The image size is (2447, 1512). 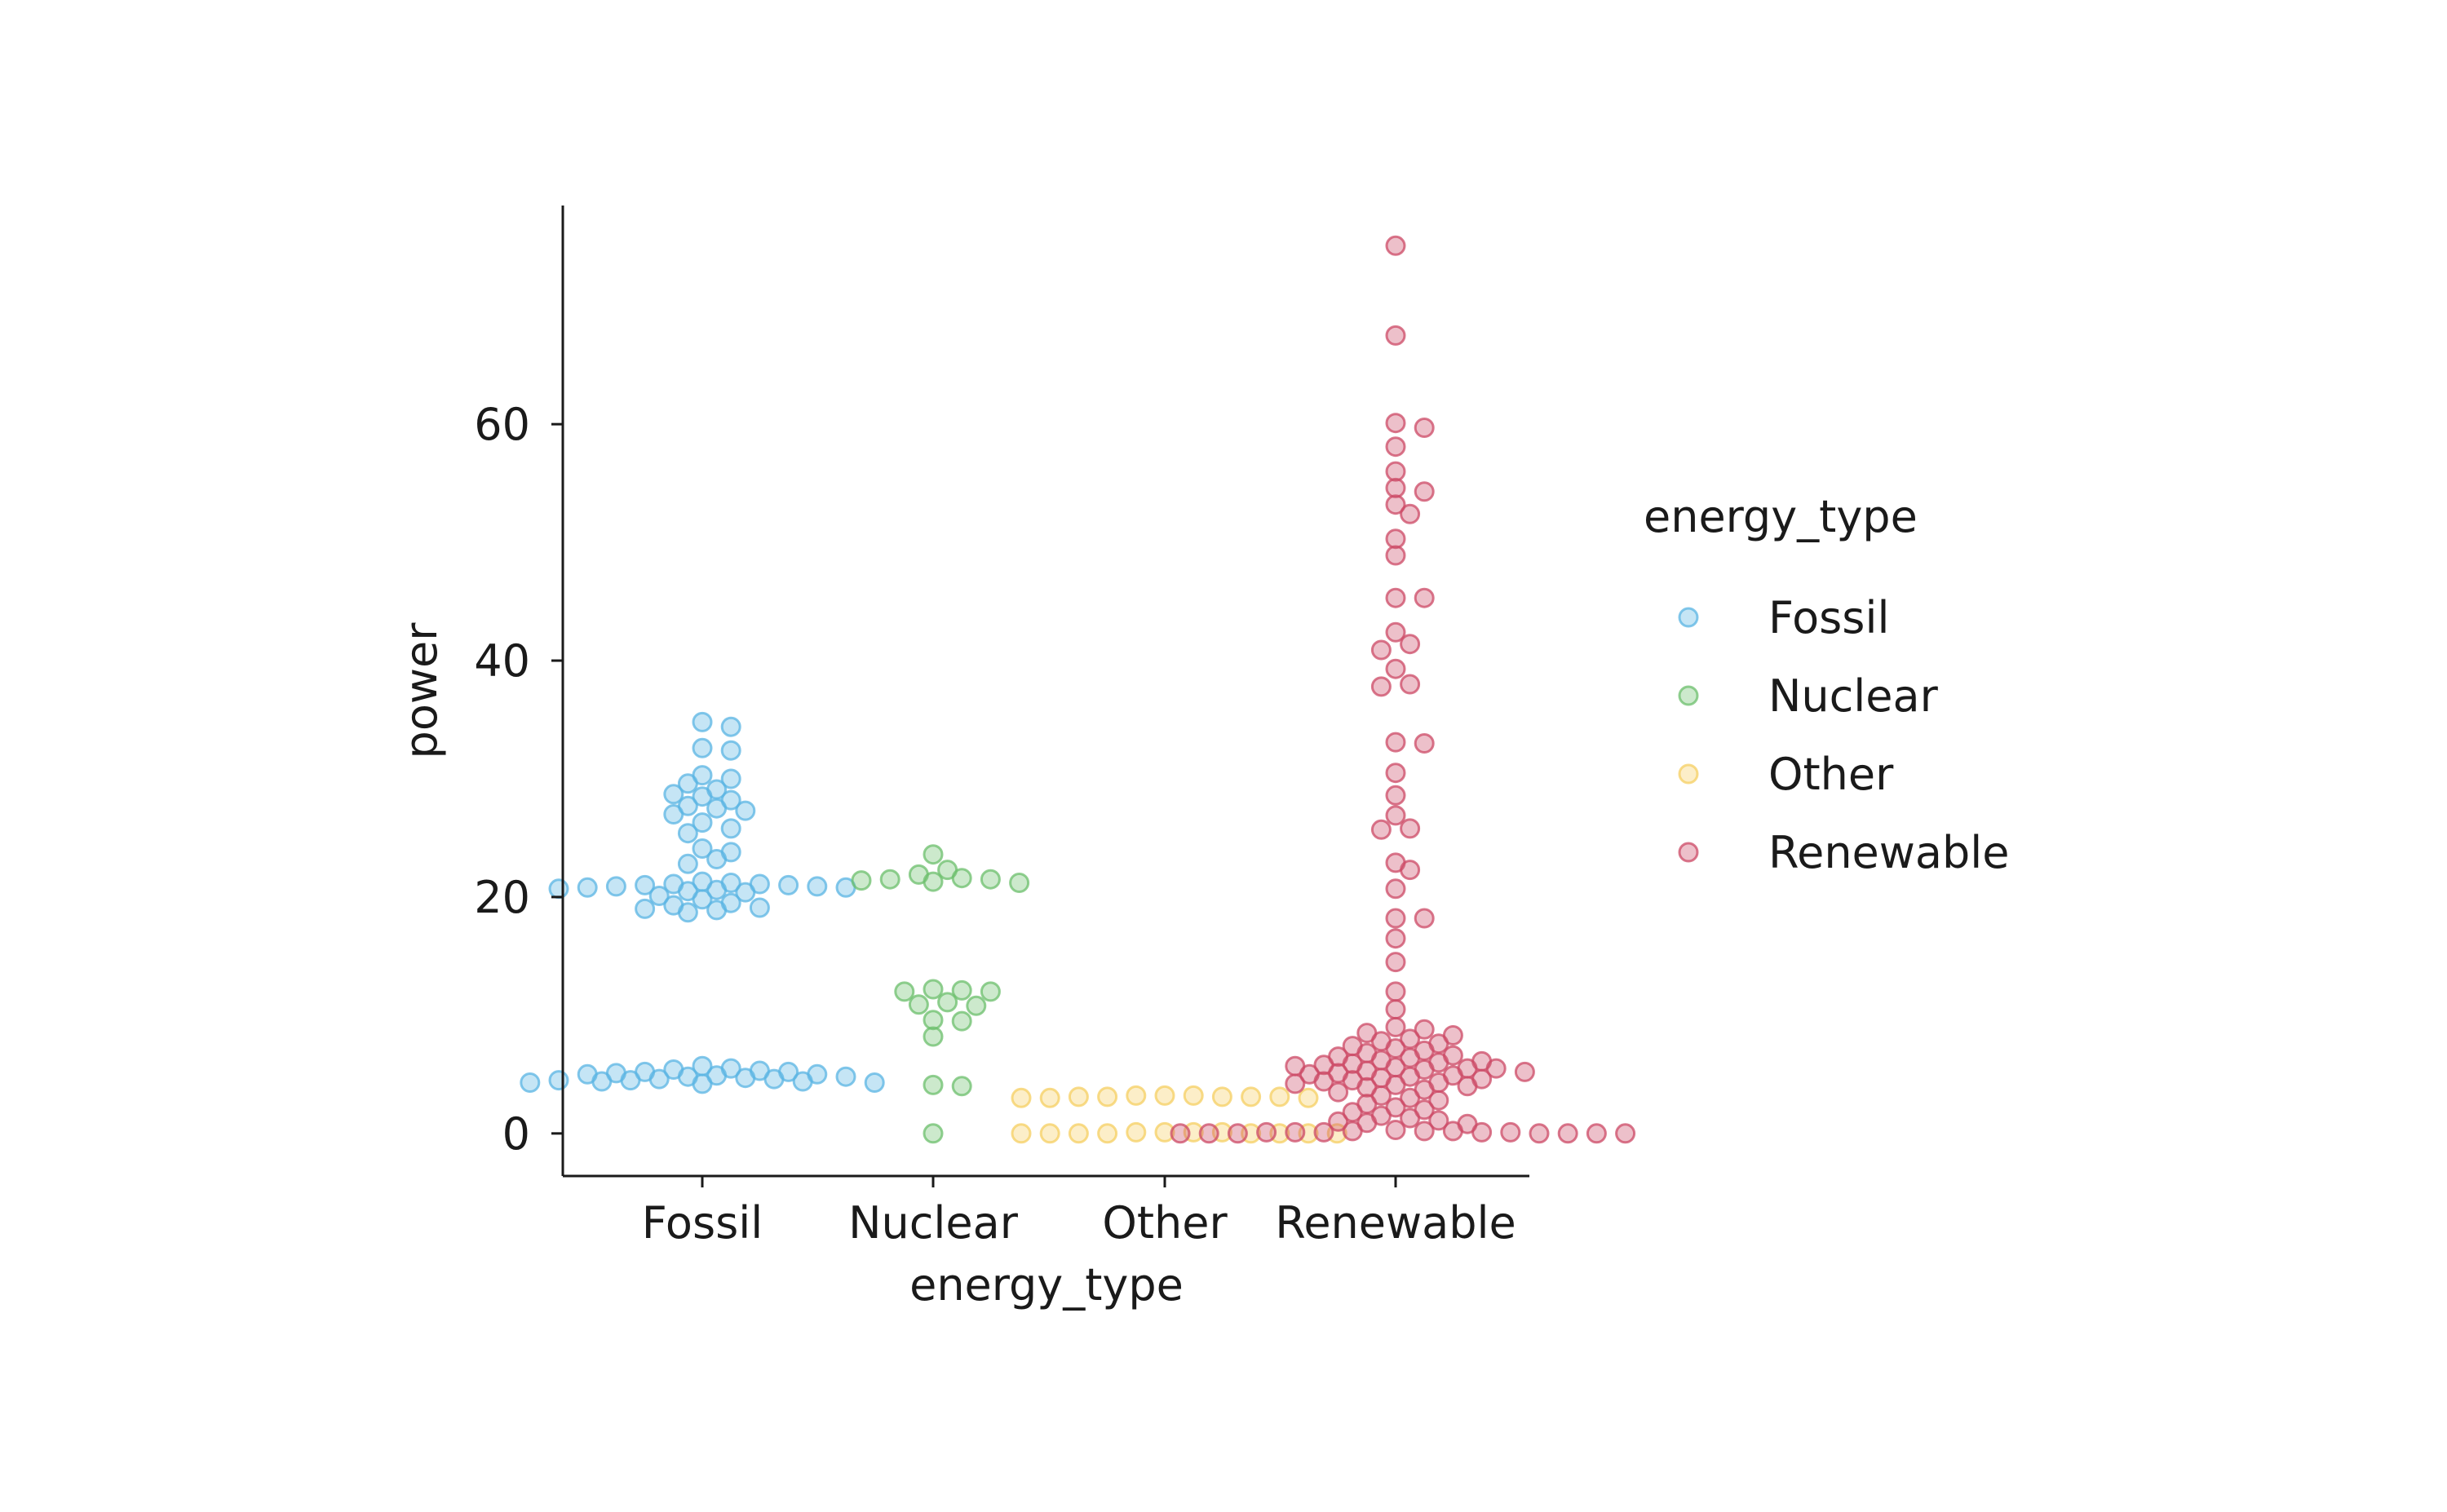 I want to click on y-axis-label: power, so click(x=421, y=690).